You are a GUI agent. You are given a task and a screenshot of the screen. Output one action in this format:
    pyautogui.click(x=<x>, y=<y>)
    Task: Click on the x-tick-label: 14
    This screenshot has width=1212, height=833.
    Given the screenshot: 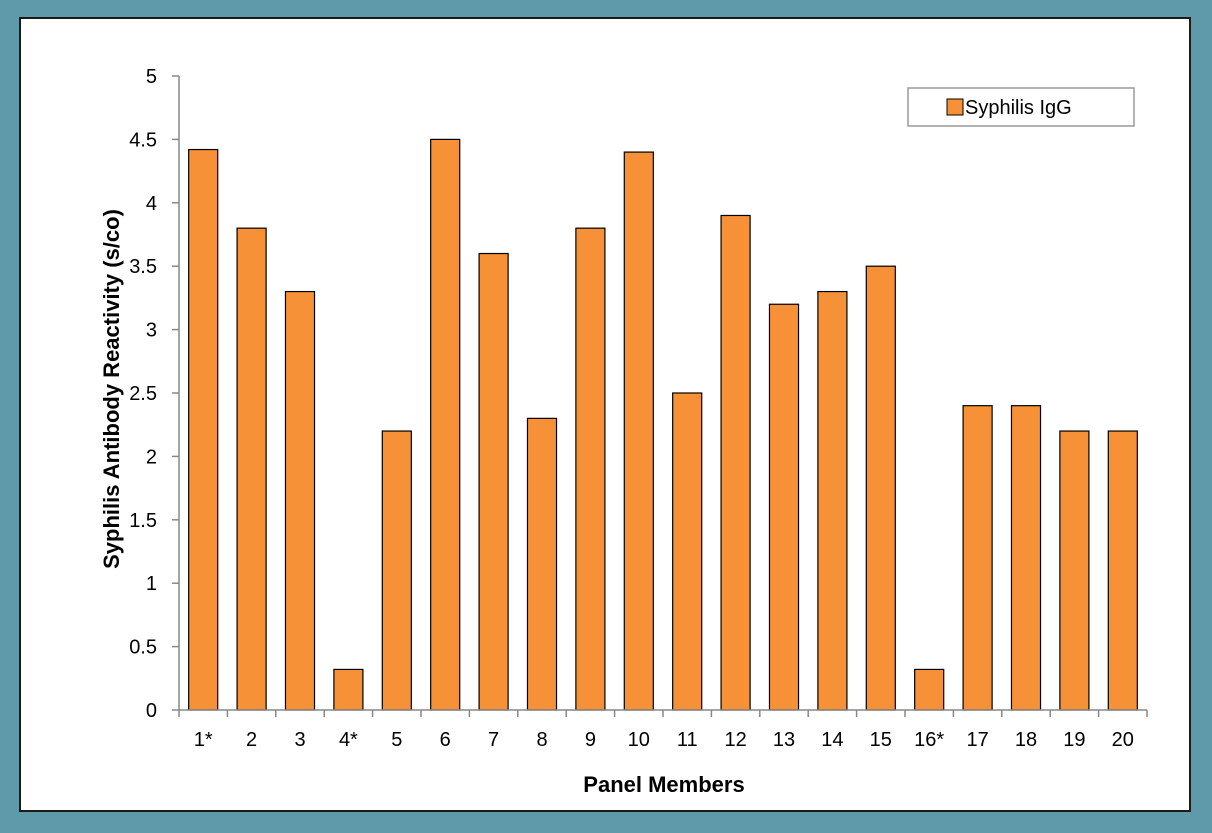 What is the action you would take?
    pyautogui.click(x=832, y=740)
    